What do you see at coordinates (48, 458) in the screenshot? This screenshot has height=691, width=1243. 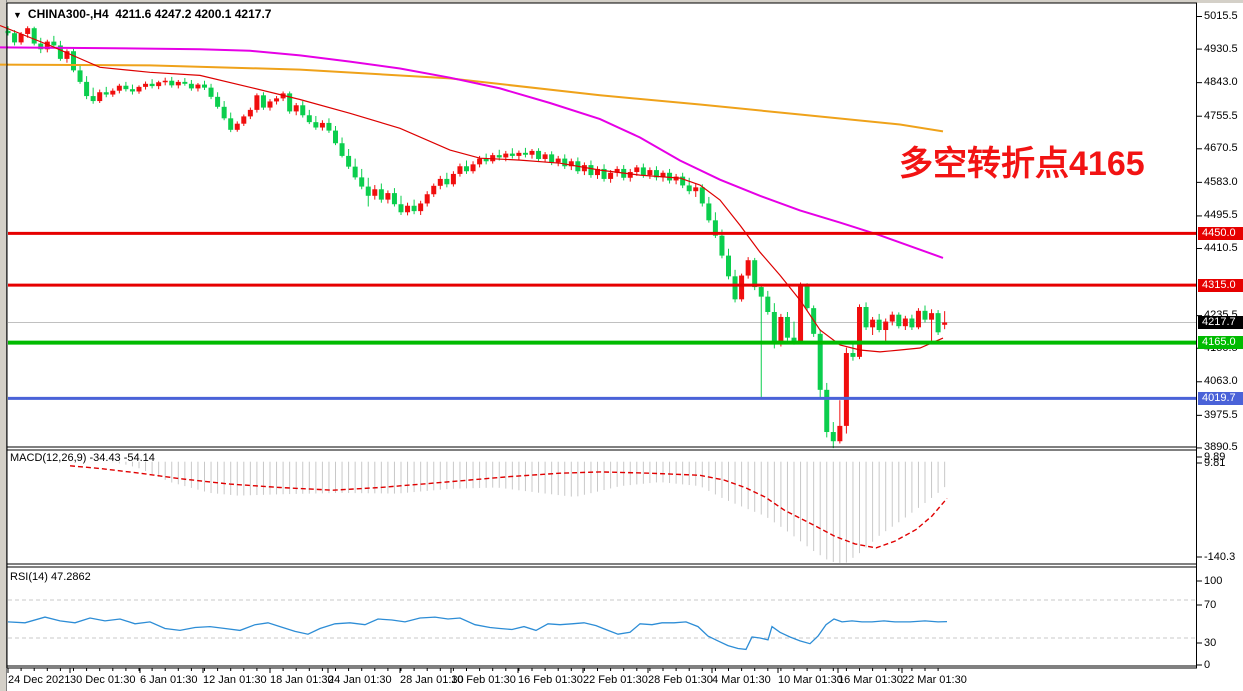 I see `macd-name: MACD(12,26,9)` at bounding box center [48, 458].